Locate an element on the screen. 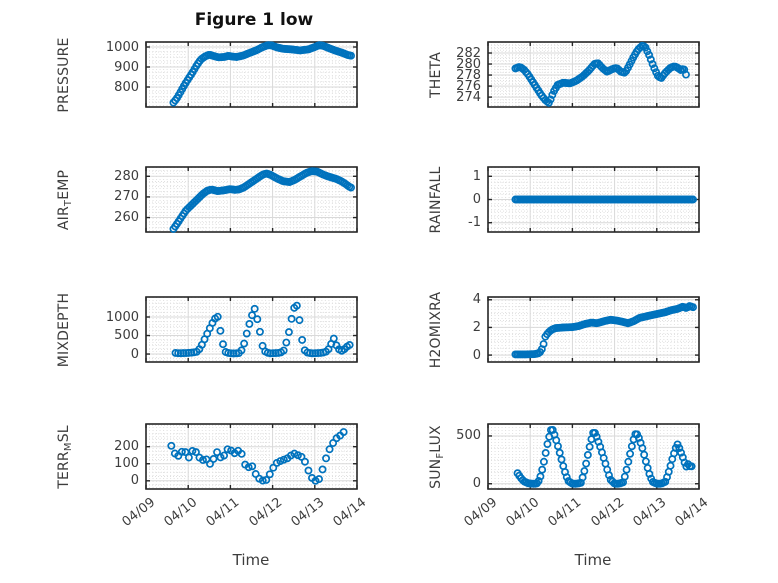  ytick-label-air-temp: 270 is located at coordinates (126, 197).